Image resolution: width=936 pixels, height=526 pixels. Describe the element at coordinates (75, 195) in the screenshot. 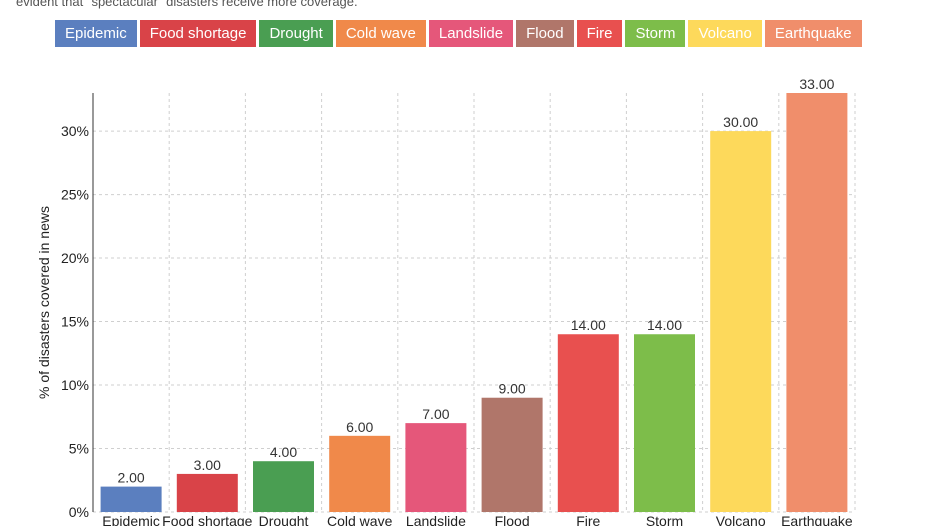

I see `y-tick-label: 25%` at that location.